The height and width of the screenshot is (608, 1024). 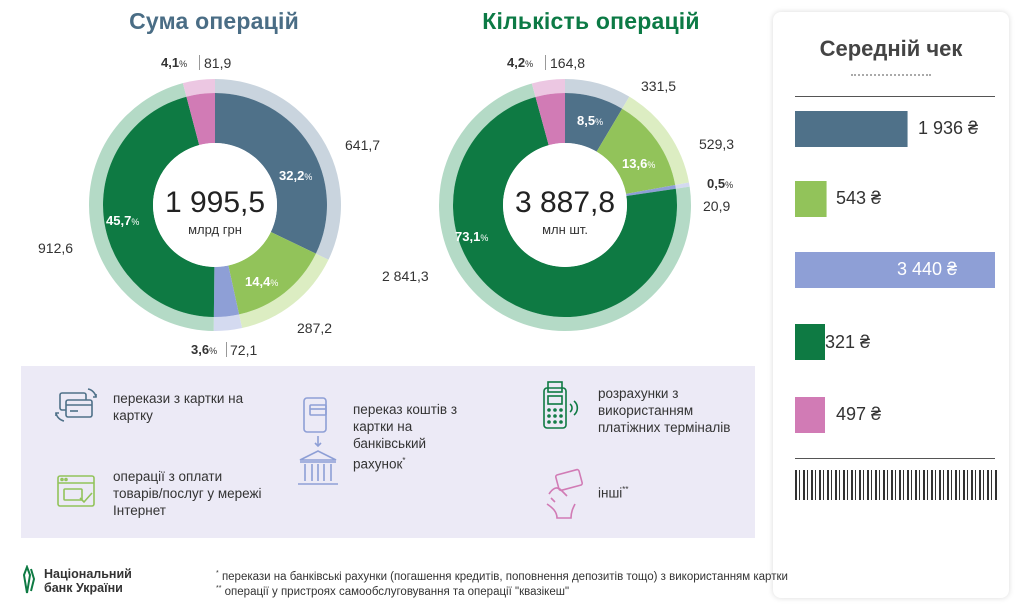 What do you see at coordinates (76, 491) in the screenshot?
I see `internet-payment-icon` at bounding box center [76, 491].